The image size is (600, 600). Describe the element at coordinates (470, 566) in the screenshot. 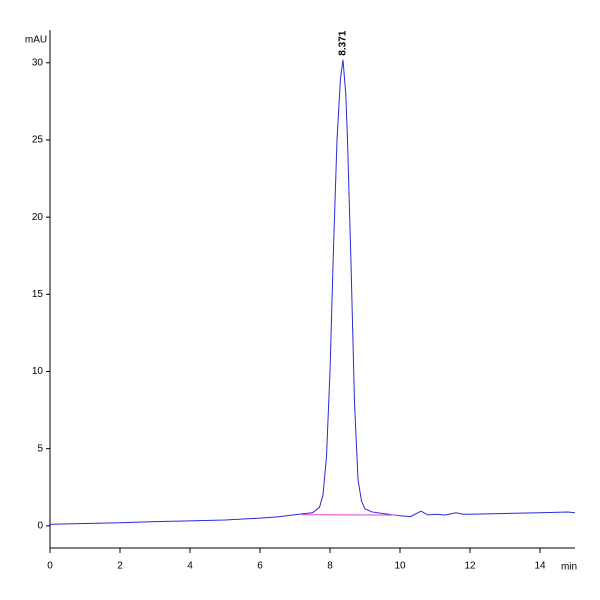

I see `x-tick-label: 12` at that location.